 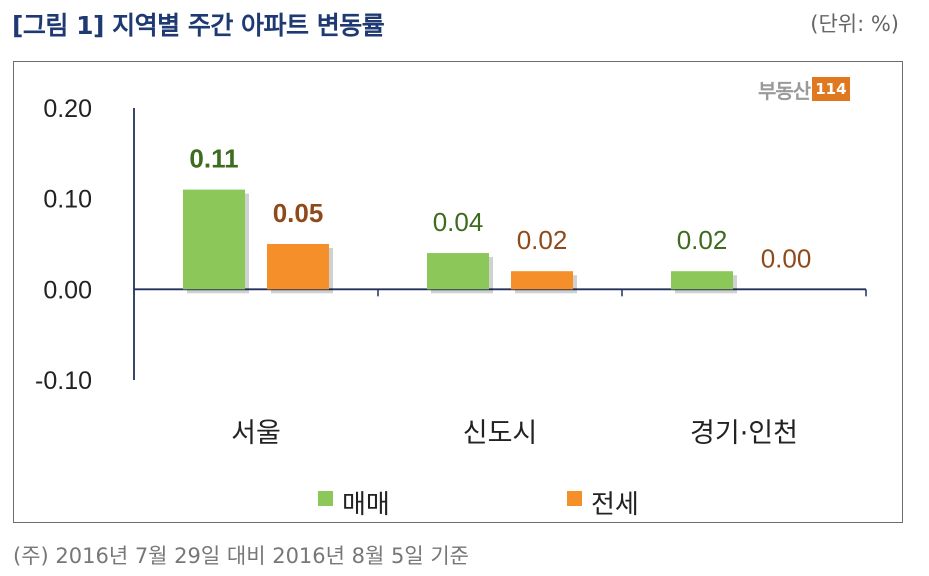 I want to click on category-label: 신도시, so click(x=500, y=433).